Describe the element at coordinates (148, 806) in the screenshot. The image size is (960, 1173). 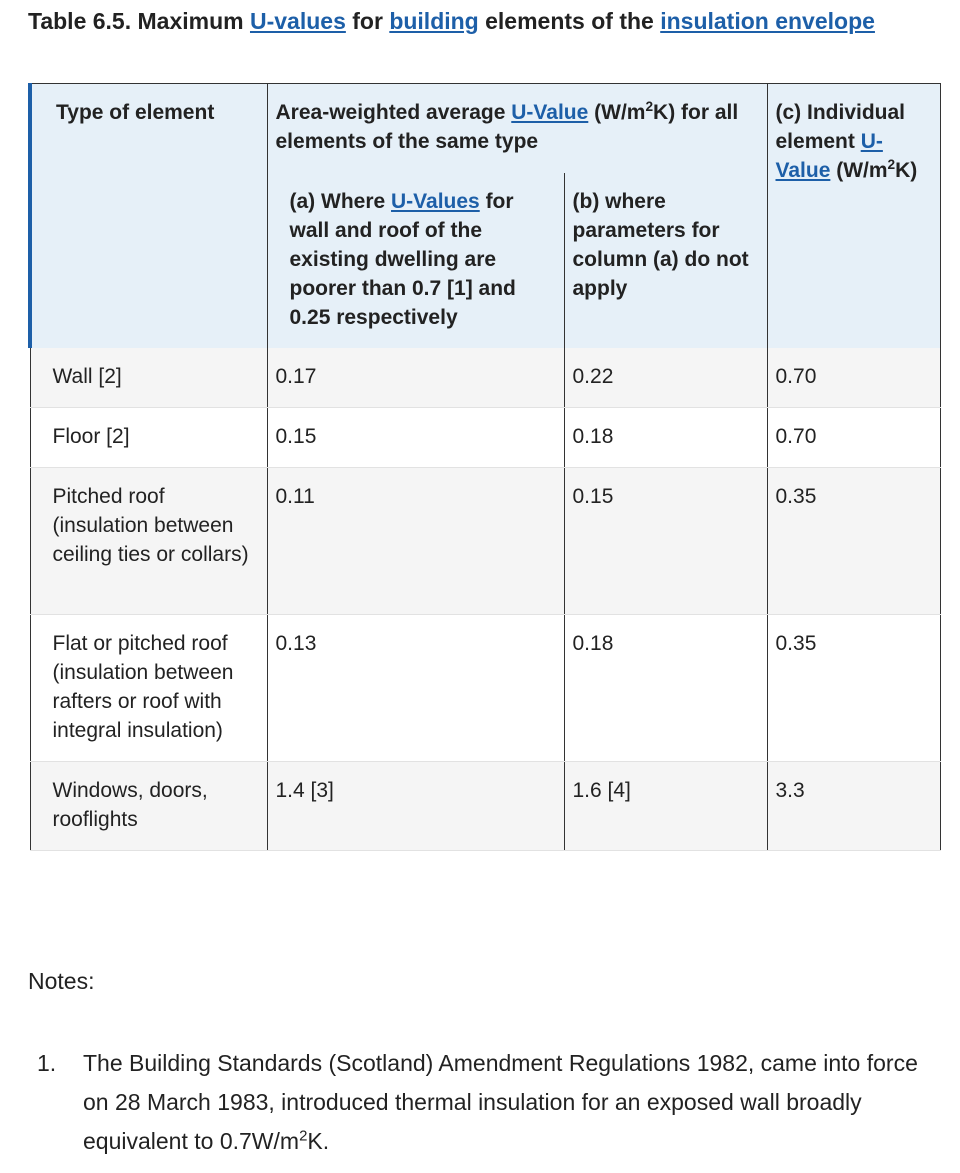
I see `row-label: Windows, doors, rooflights` at that location.